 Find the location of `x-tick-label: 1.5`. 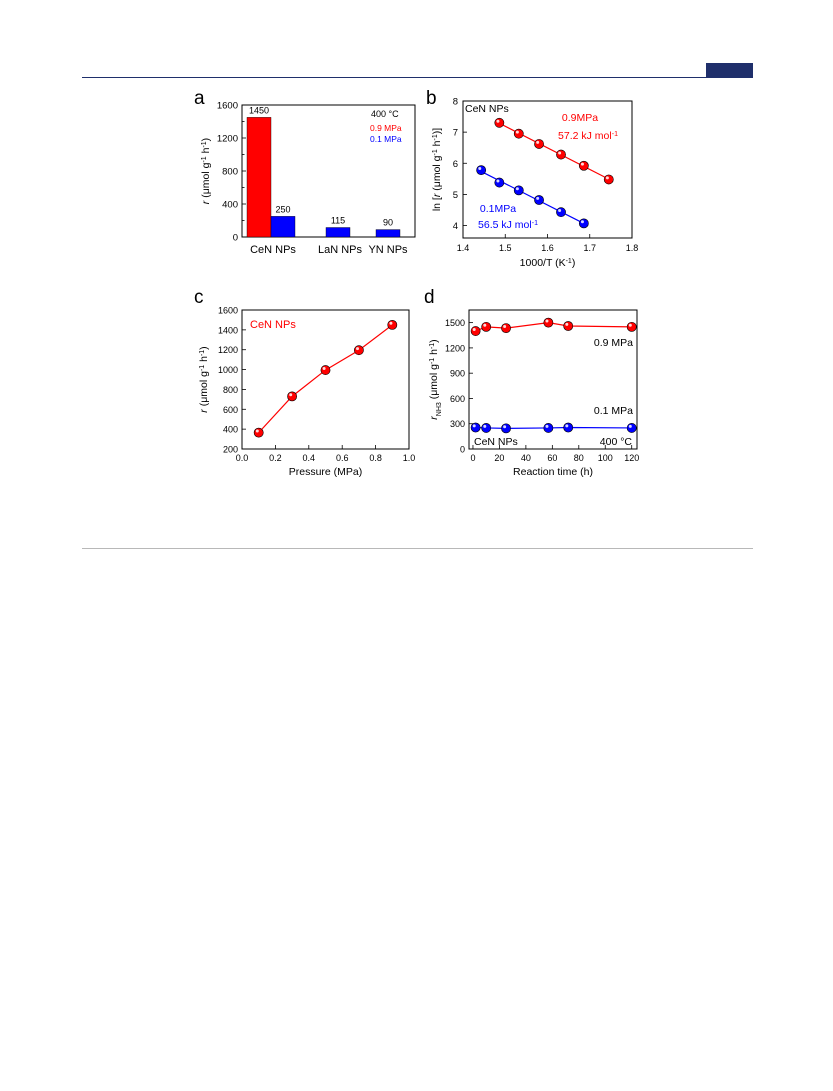

x-tick-label: 1.5 is located at coordinates (505, 248).